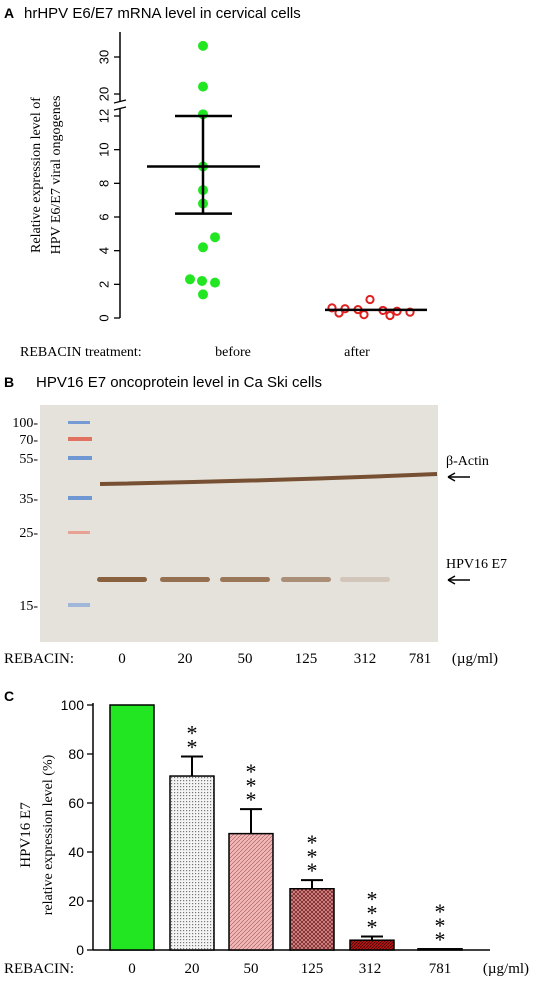 This screenshot has width=536, height=982. Describe the element at coordinates (26, 835) in the screenshot. I see `c-ylabel-1: HPV16 E7` at that location.